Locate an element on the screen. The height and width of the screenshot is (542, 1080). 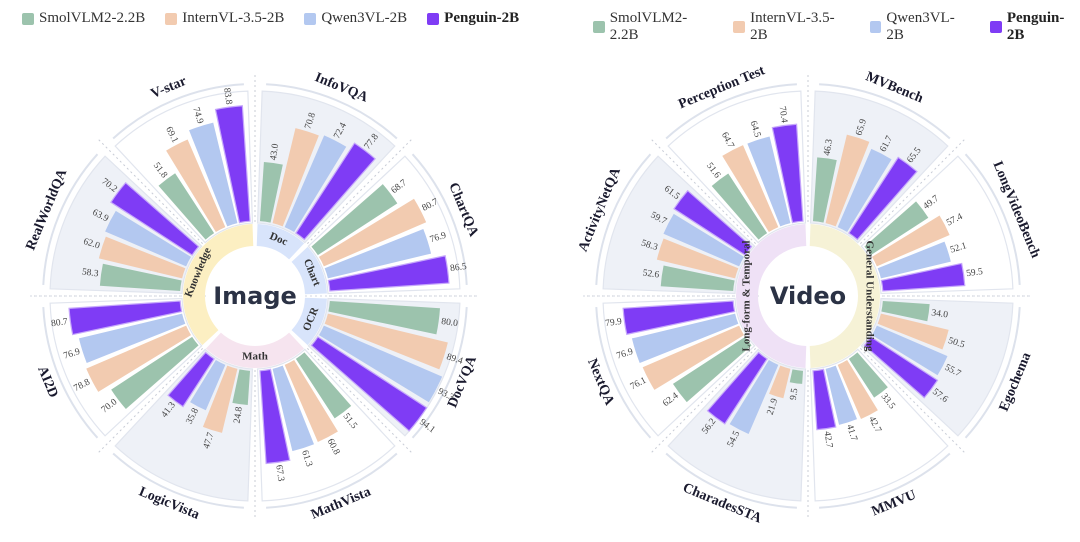
value-label: 50.5 is located at coordinates (956, 343).